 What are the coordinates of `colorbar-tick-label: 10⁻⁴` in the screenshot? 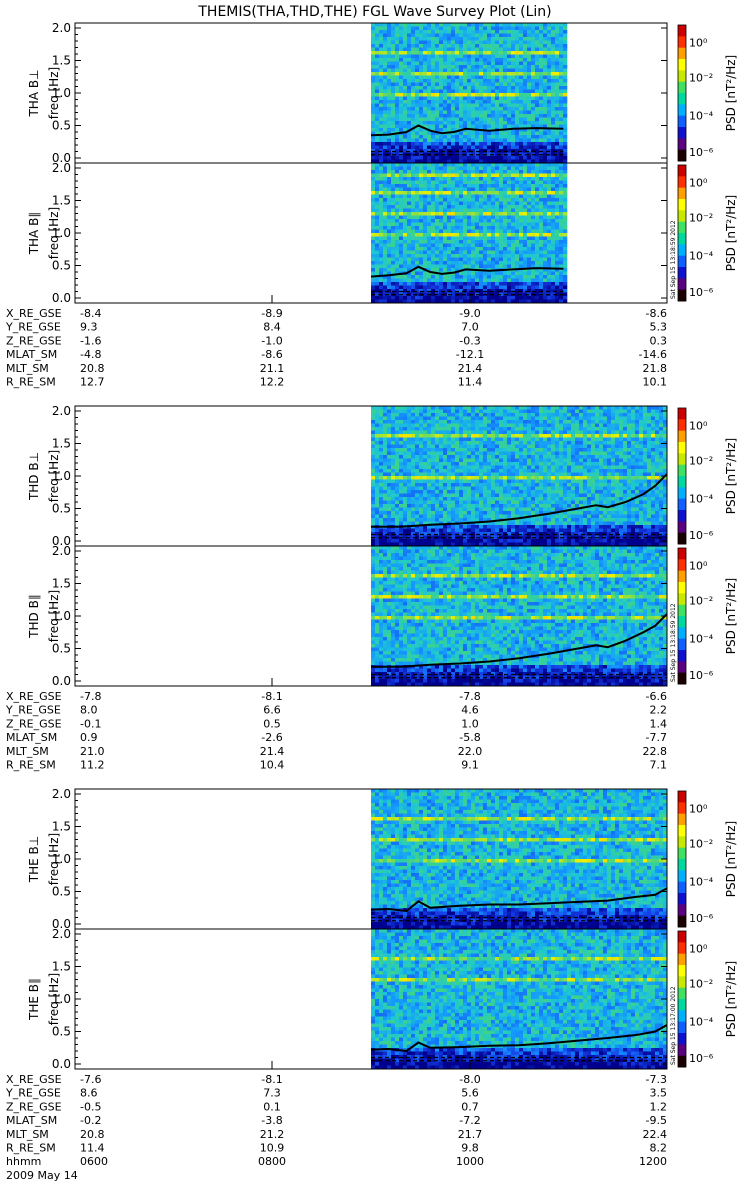 It's located at (701, 638).